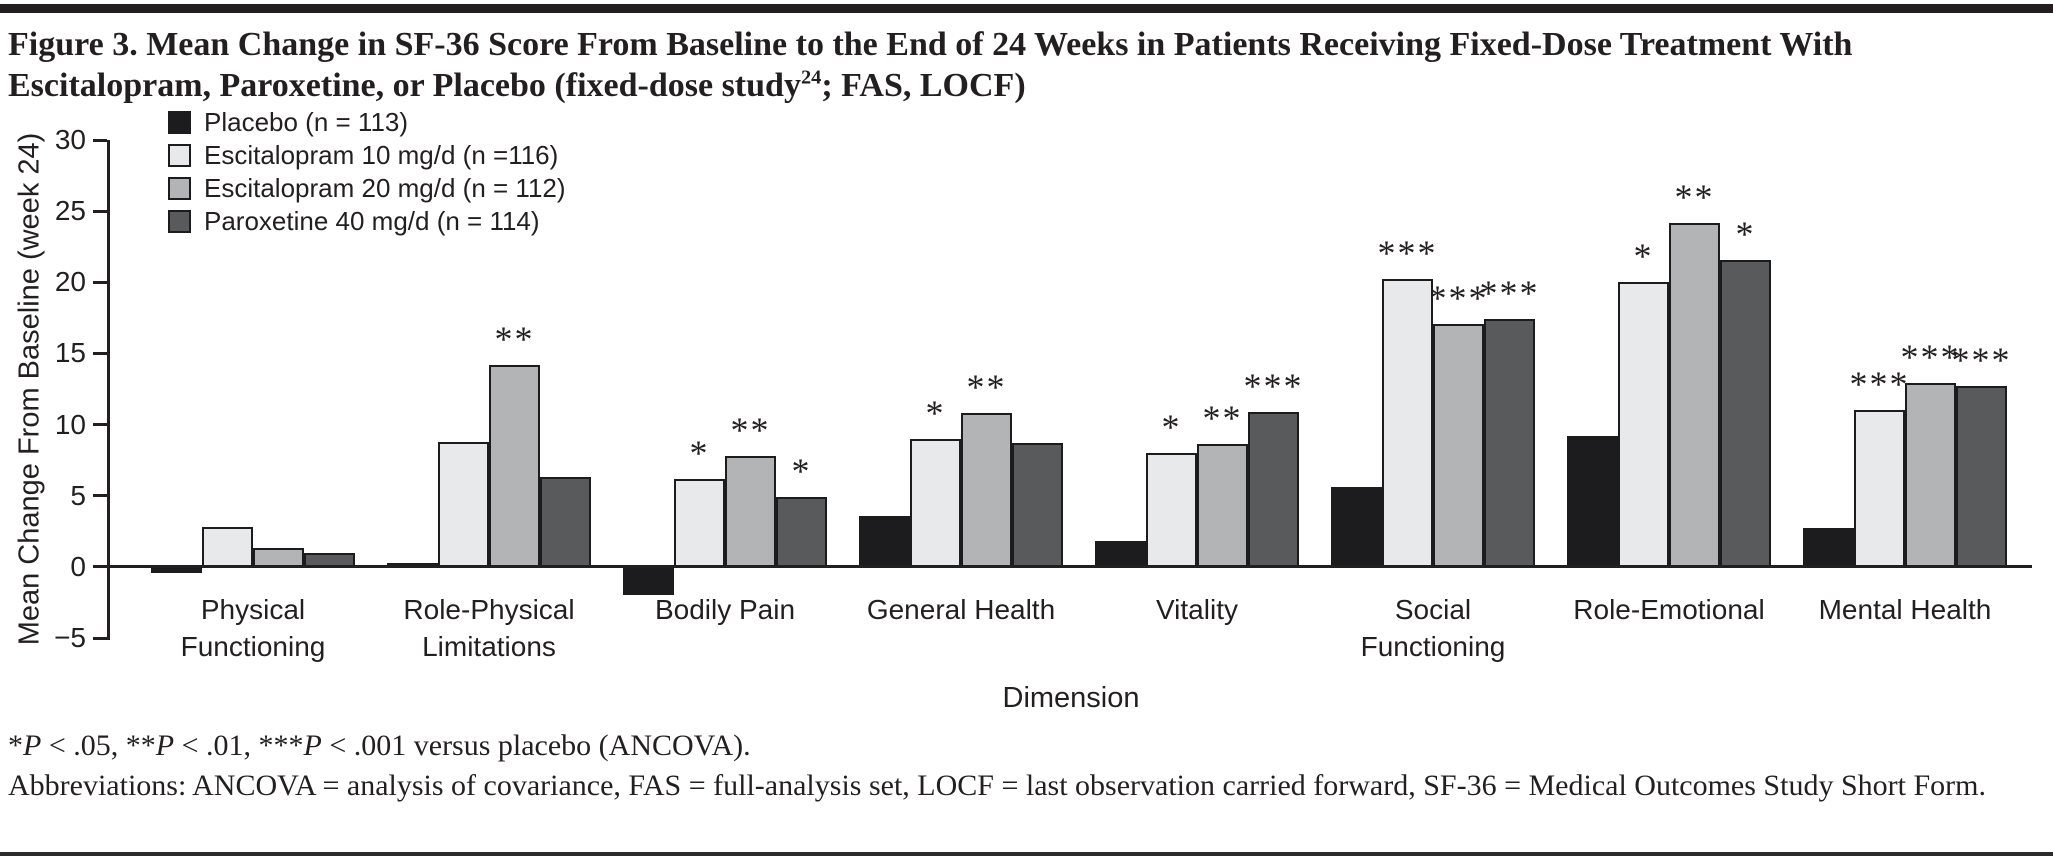 The image size is (2053, 868). I want to click on x-axis-baseline, so click(1069, 567).